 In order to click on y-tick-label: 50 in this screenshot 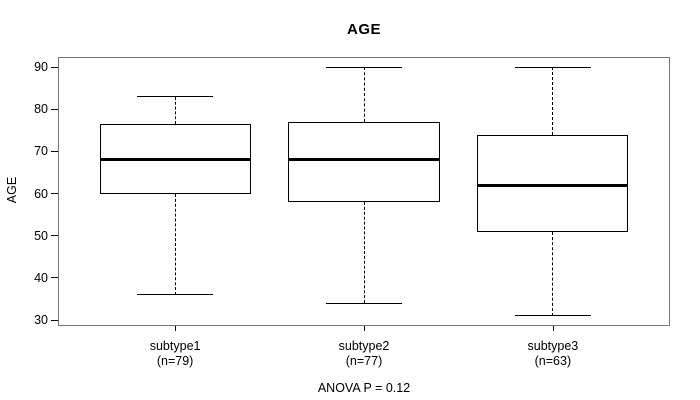, I will do `click(41, 235)`.